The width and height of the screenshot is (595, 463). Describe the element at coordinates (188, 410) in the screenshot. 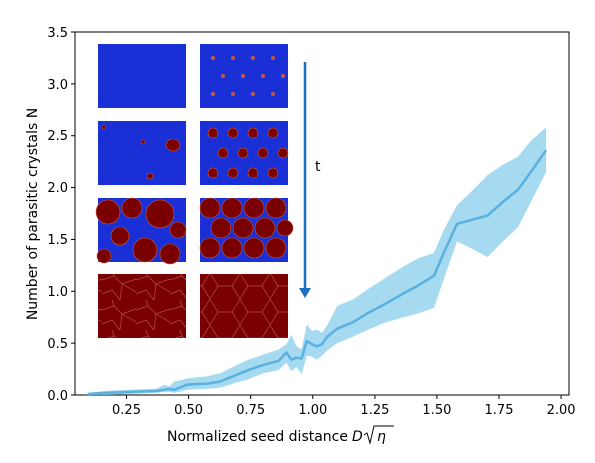

I see `x-tick-label: 0.50` at that location.